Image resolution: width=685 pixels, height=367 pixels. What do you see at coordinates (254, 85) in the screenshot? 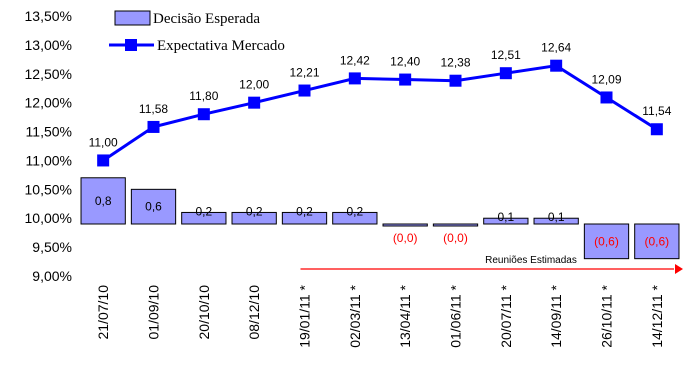
I see `line-label: 12,00` at bounding box center [254, 85].